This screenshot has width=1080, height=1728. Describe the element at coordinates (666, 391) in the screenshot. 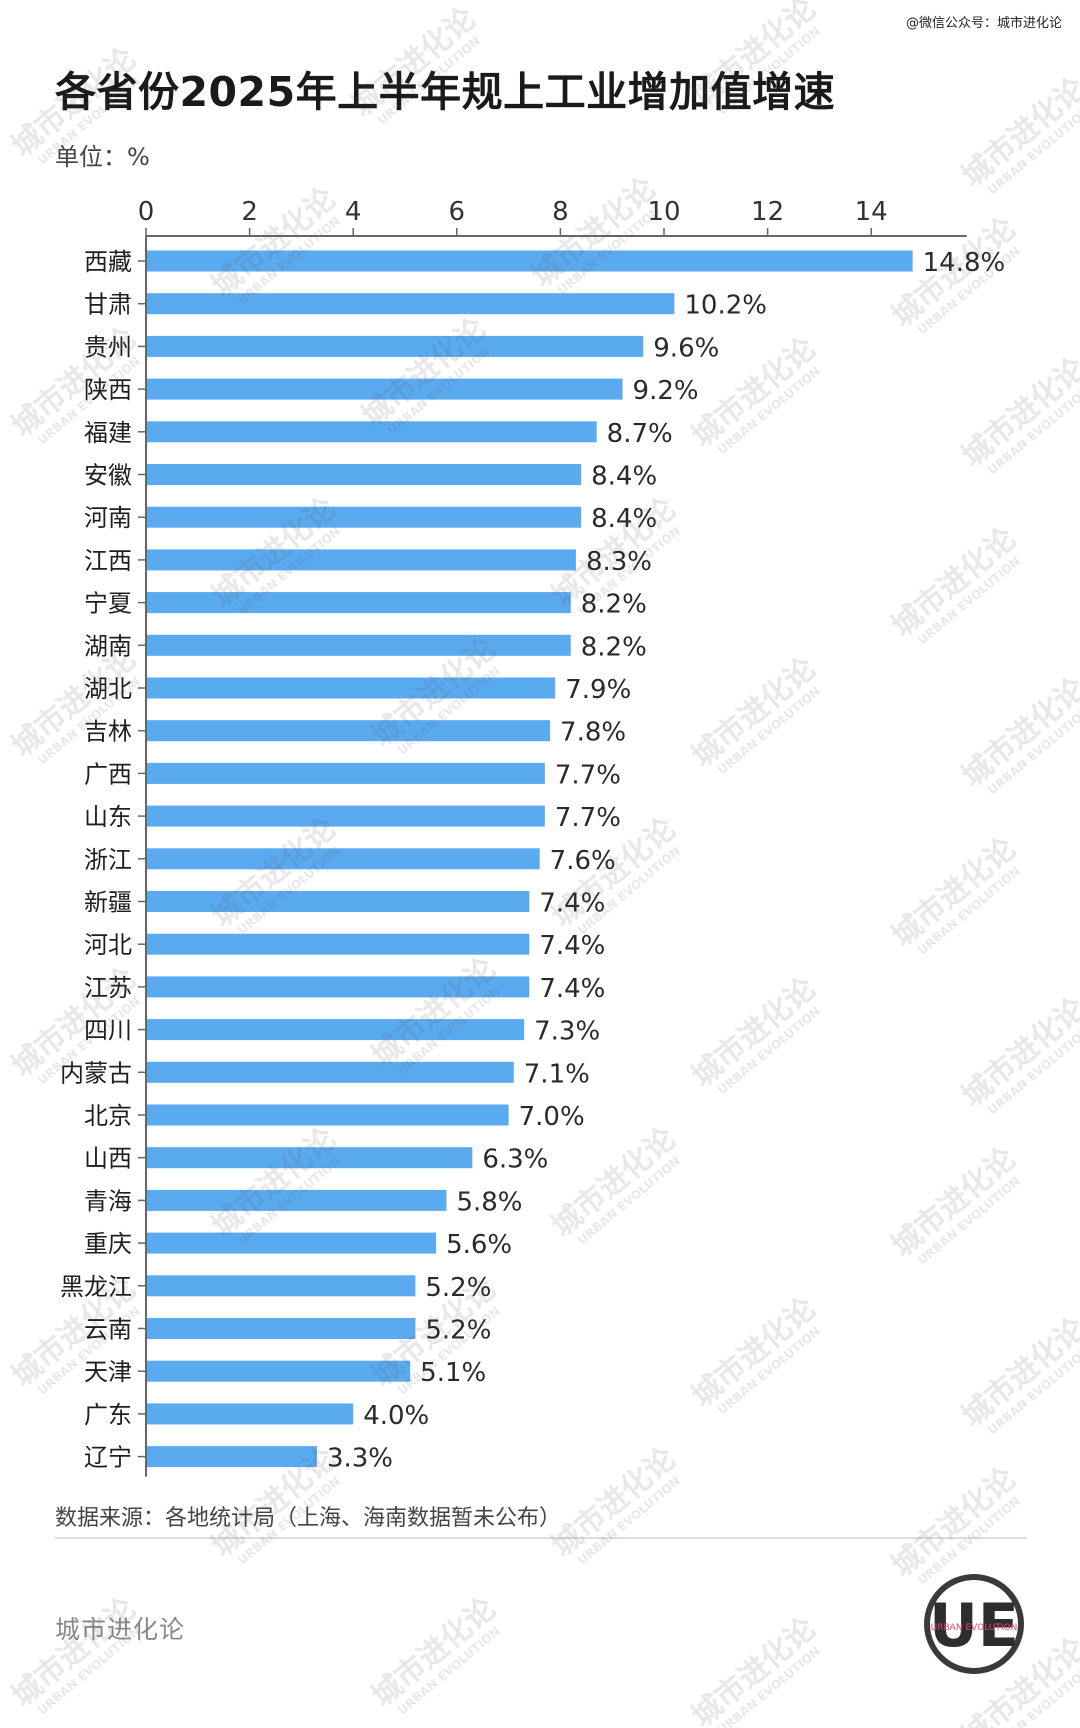

I see `value-label: 9.2%` at that location.